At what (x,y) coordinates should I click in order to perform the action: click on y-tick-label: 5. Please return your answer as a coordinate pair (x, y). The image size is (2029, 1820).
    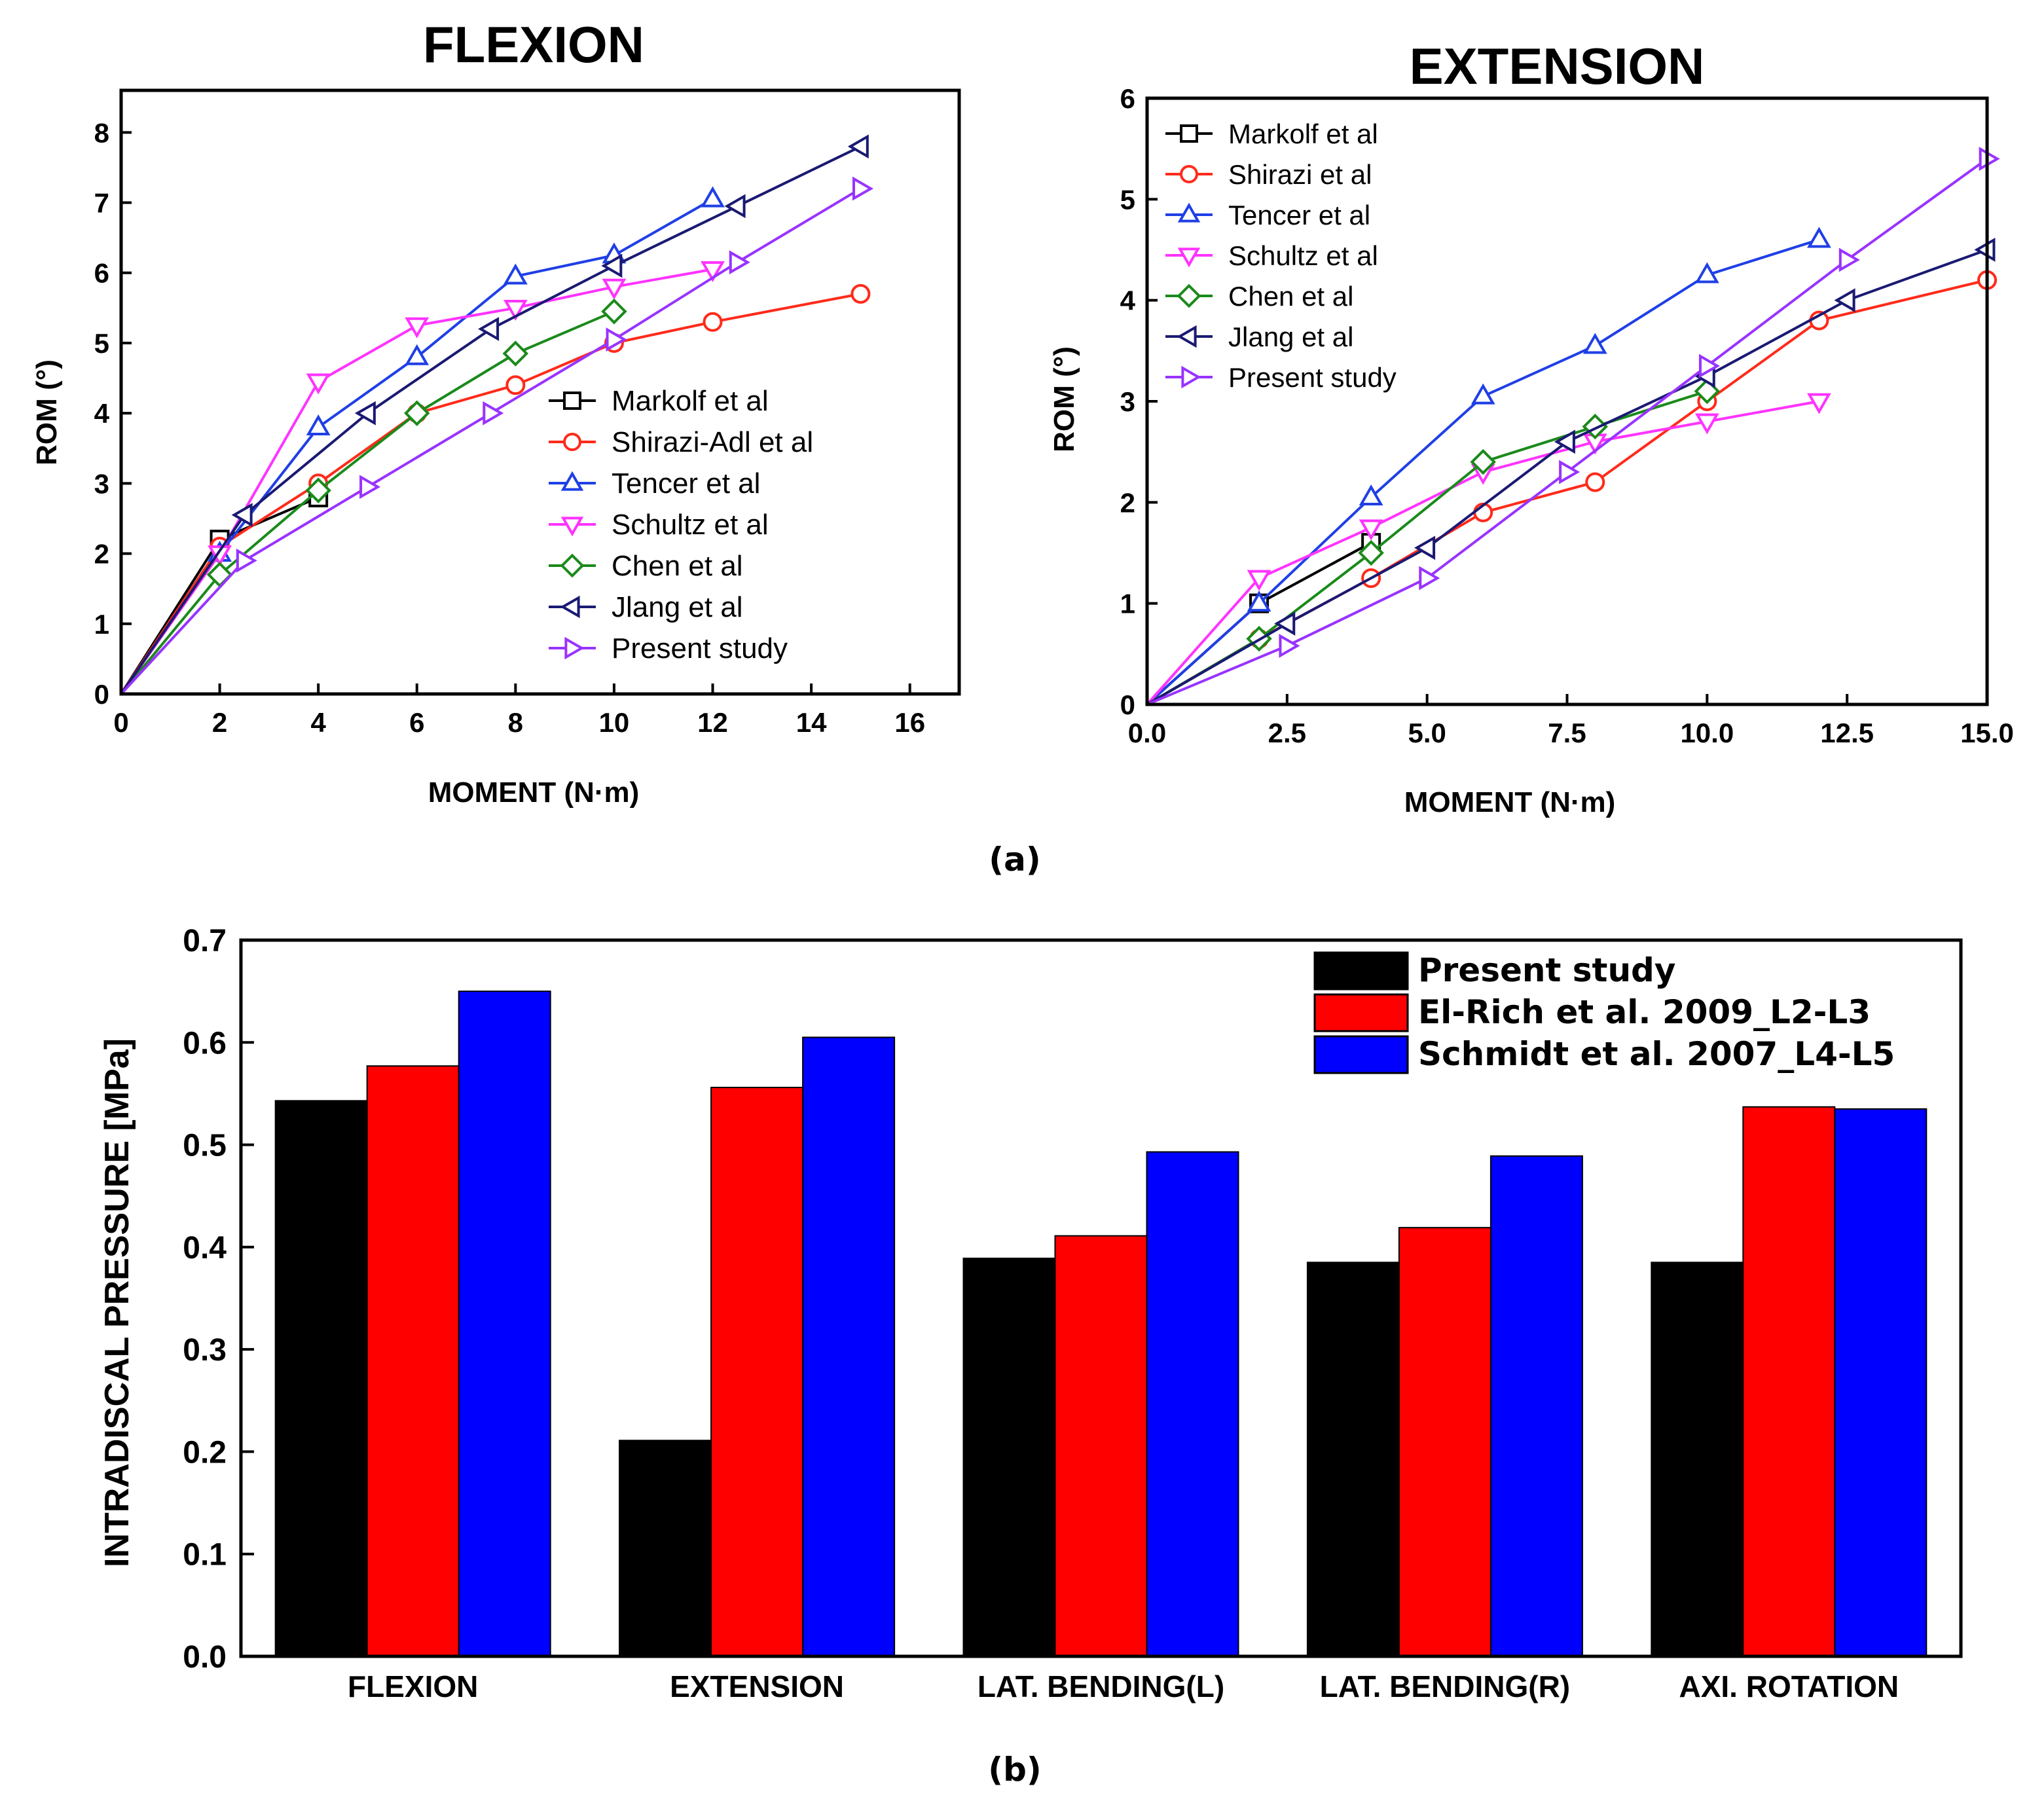
    Looking at the image, I should click on (1127, 199).